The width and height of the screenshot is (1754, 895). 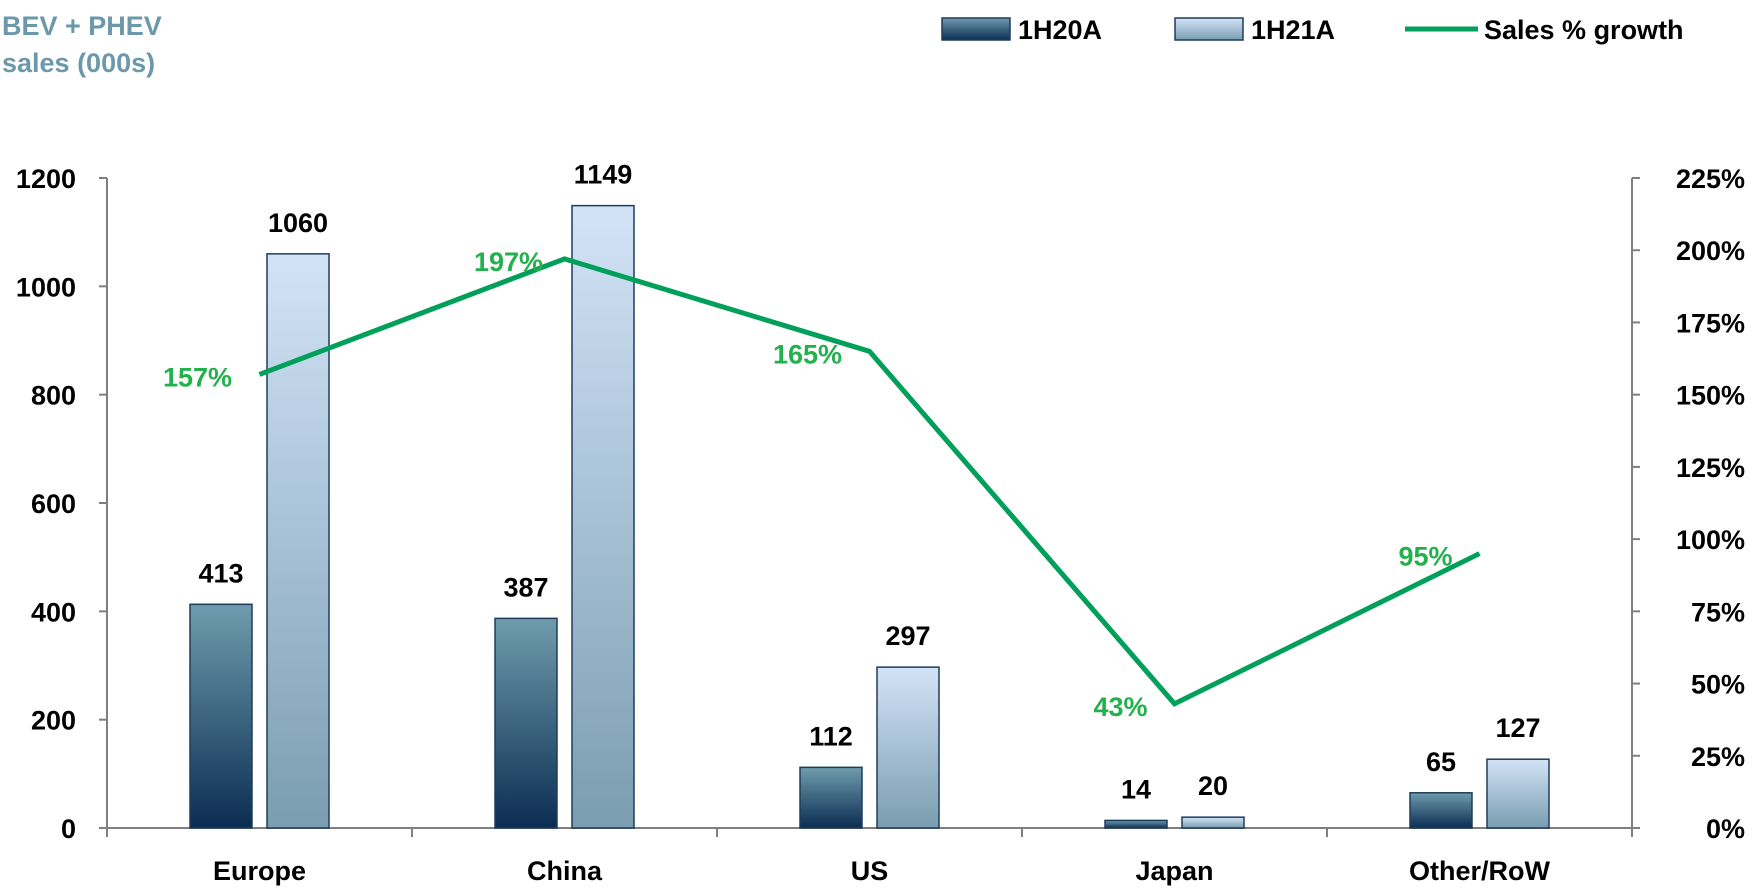 What do you see at coordinates (298, 223) in the screenshot?
I see `bar-value-label: 1060` at bounding box center [298, 223].